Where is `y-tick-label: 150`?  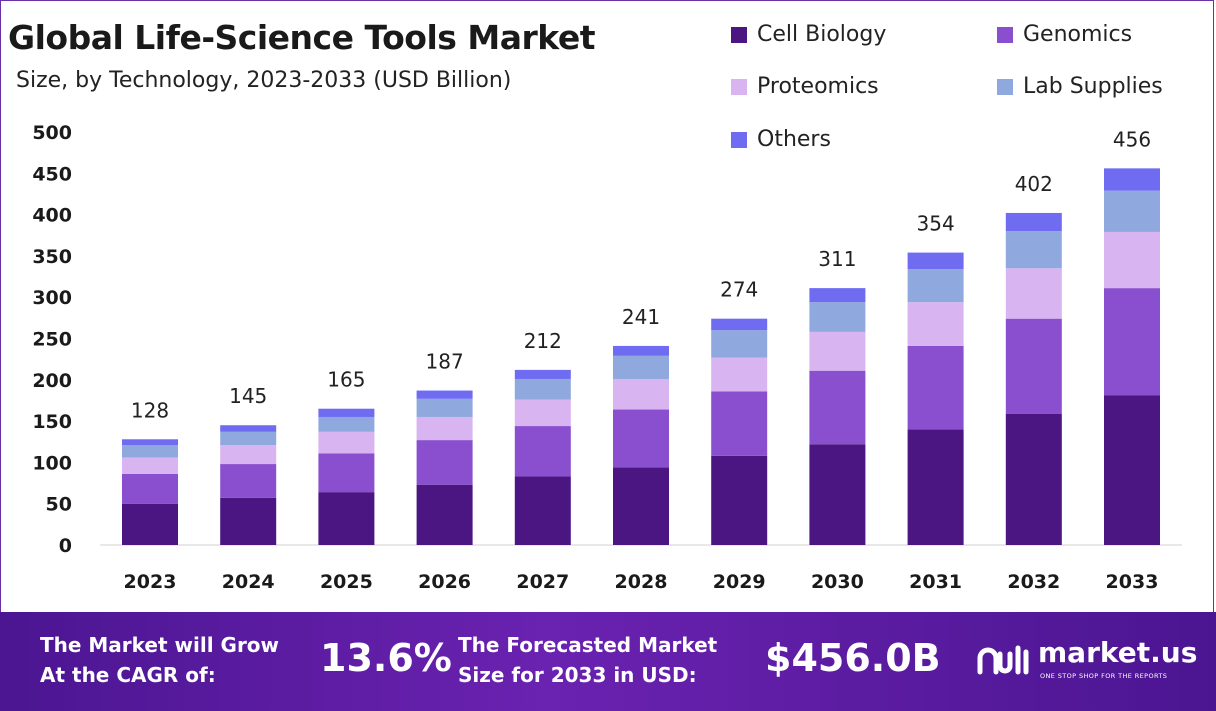
y-tick-label: 150 is located at coordinates (52, 422).